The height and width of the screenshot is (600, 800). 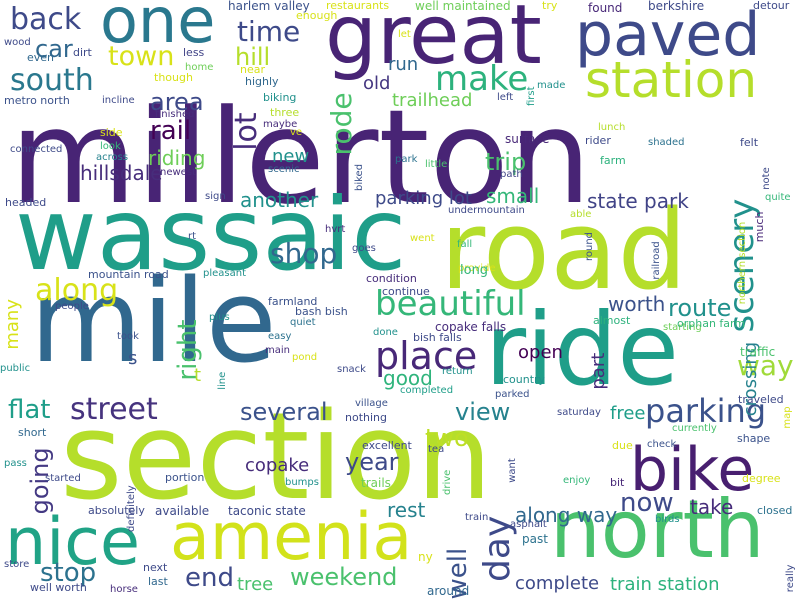 I want to click on word-hill: hill, so click(x=253, y=57).